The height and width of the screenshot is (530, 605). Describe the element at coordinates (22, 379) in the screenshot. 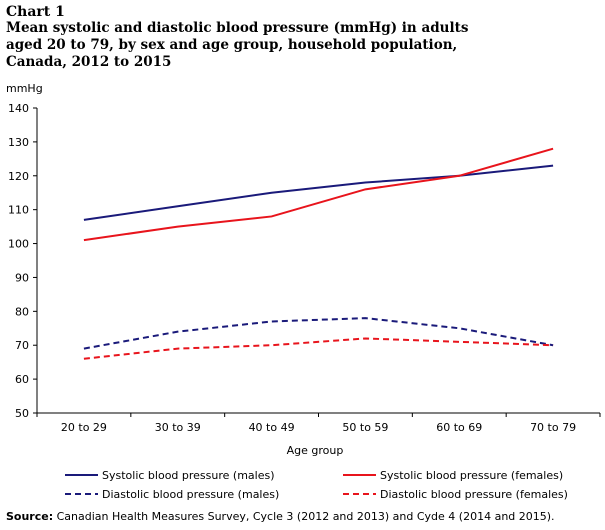

I see `y-tick-label: 60` at that location.